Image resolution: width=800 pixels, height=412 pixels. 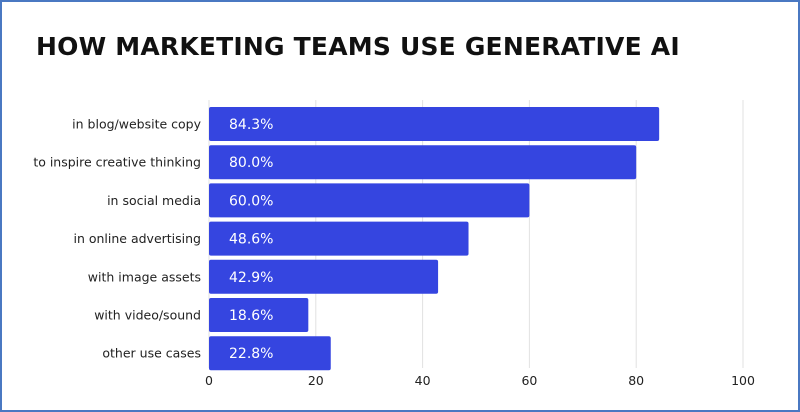 What do you see at coordinates (251, 201) in the screenshot?
I see `value-label: 60.0%` at bounding box center [251, 201].